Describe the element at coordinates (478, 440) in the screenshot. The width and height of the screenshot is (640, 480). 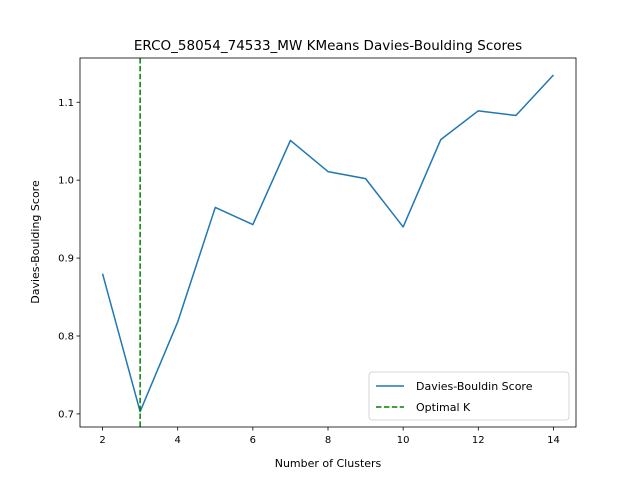
I see `x-tick-label: 12` at that location.